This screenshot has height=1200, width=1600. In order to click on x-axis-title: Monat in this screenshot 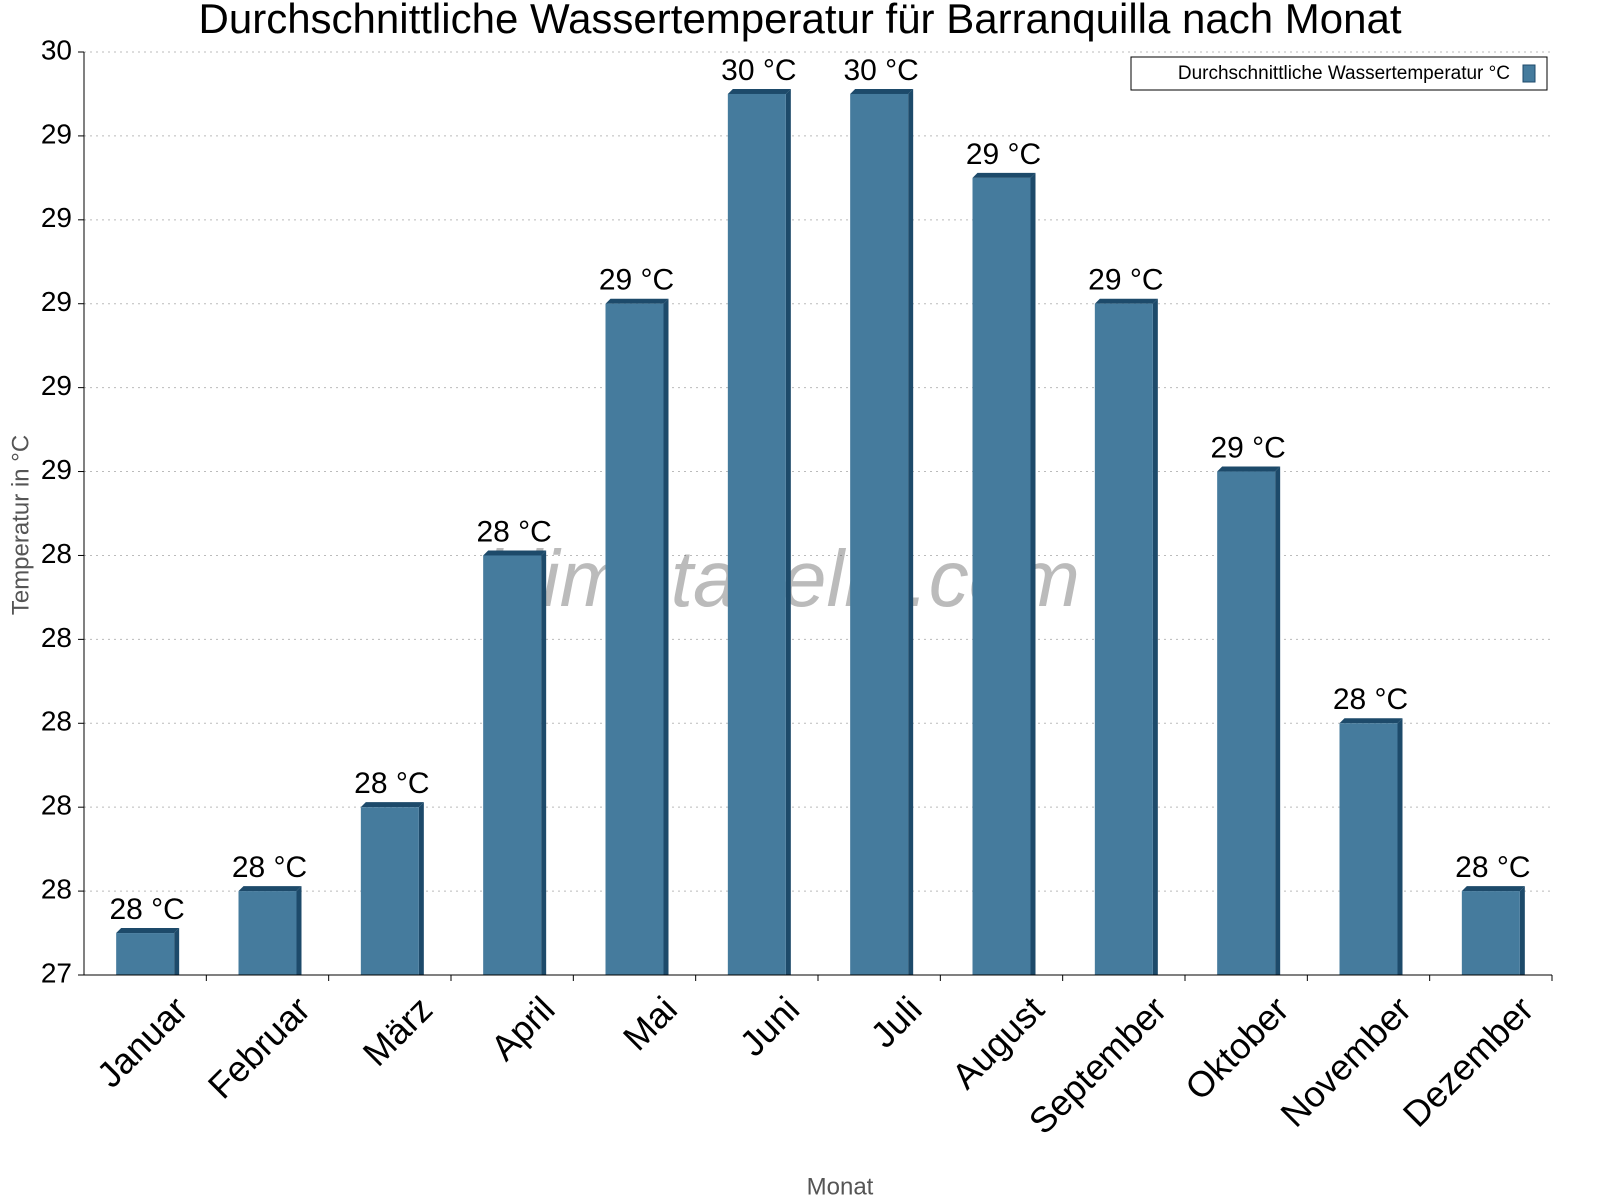, I will do `click(840, 1186)`.